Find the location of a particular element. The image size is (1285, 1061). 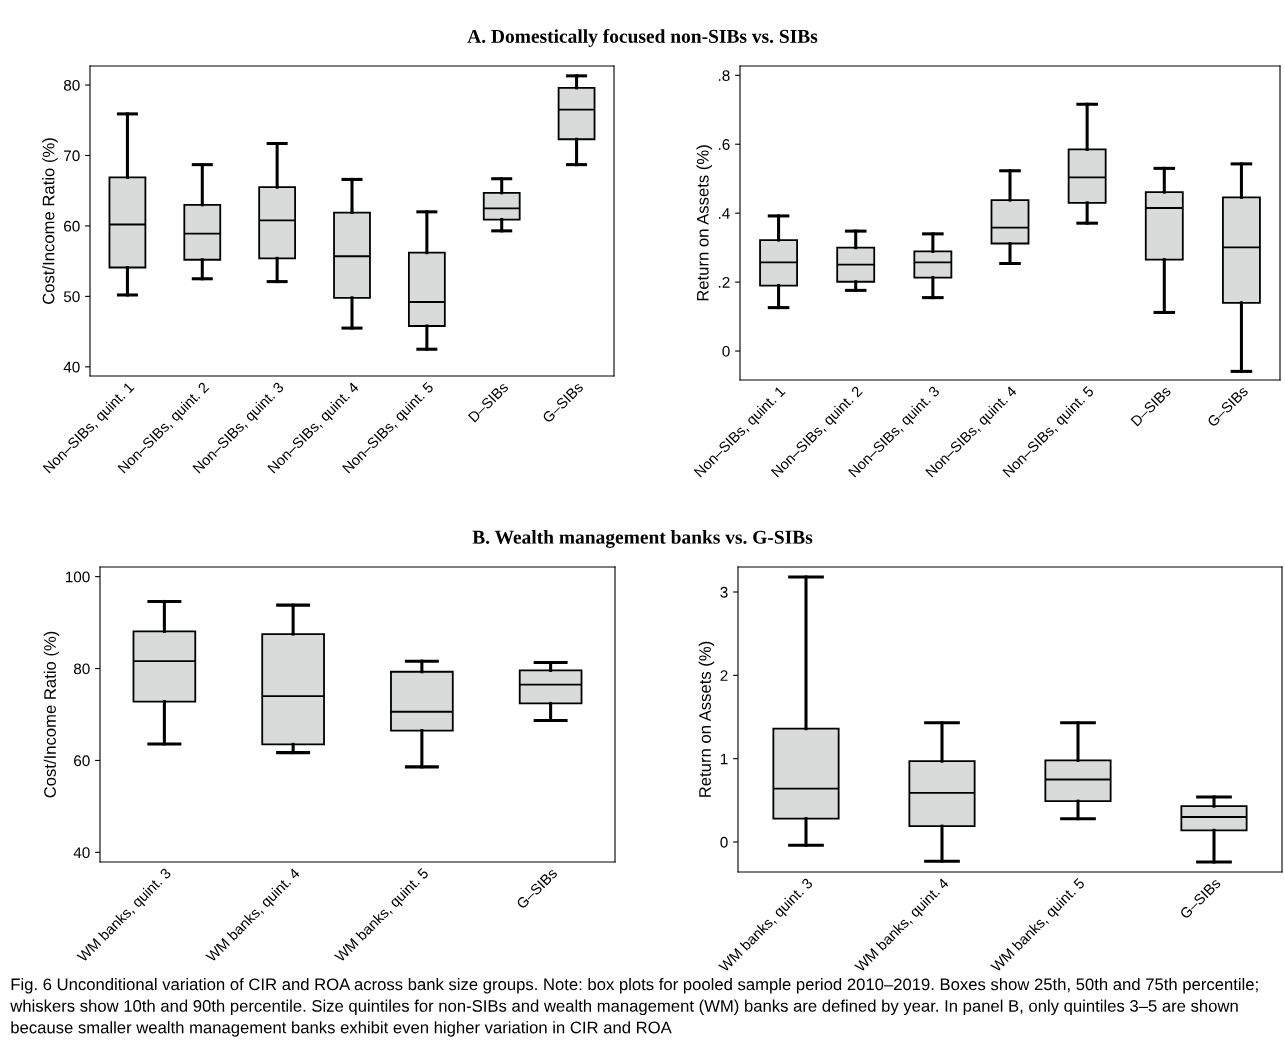

chart-title: A. Domestically focused non-SIBs vs. SIBs is located at coordinates (642, 38).